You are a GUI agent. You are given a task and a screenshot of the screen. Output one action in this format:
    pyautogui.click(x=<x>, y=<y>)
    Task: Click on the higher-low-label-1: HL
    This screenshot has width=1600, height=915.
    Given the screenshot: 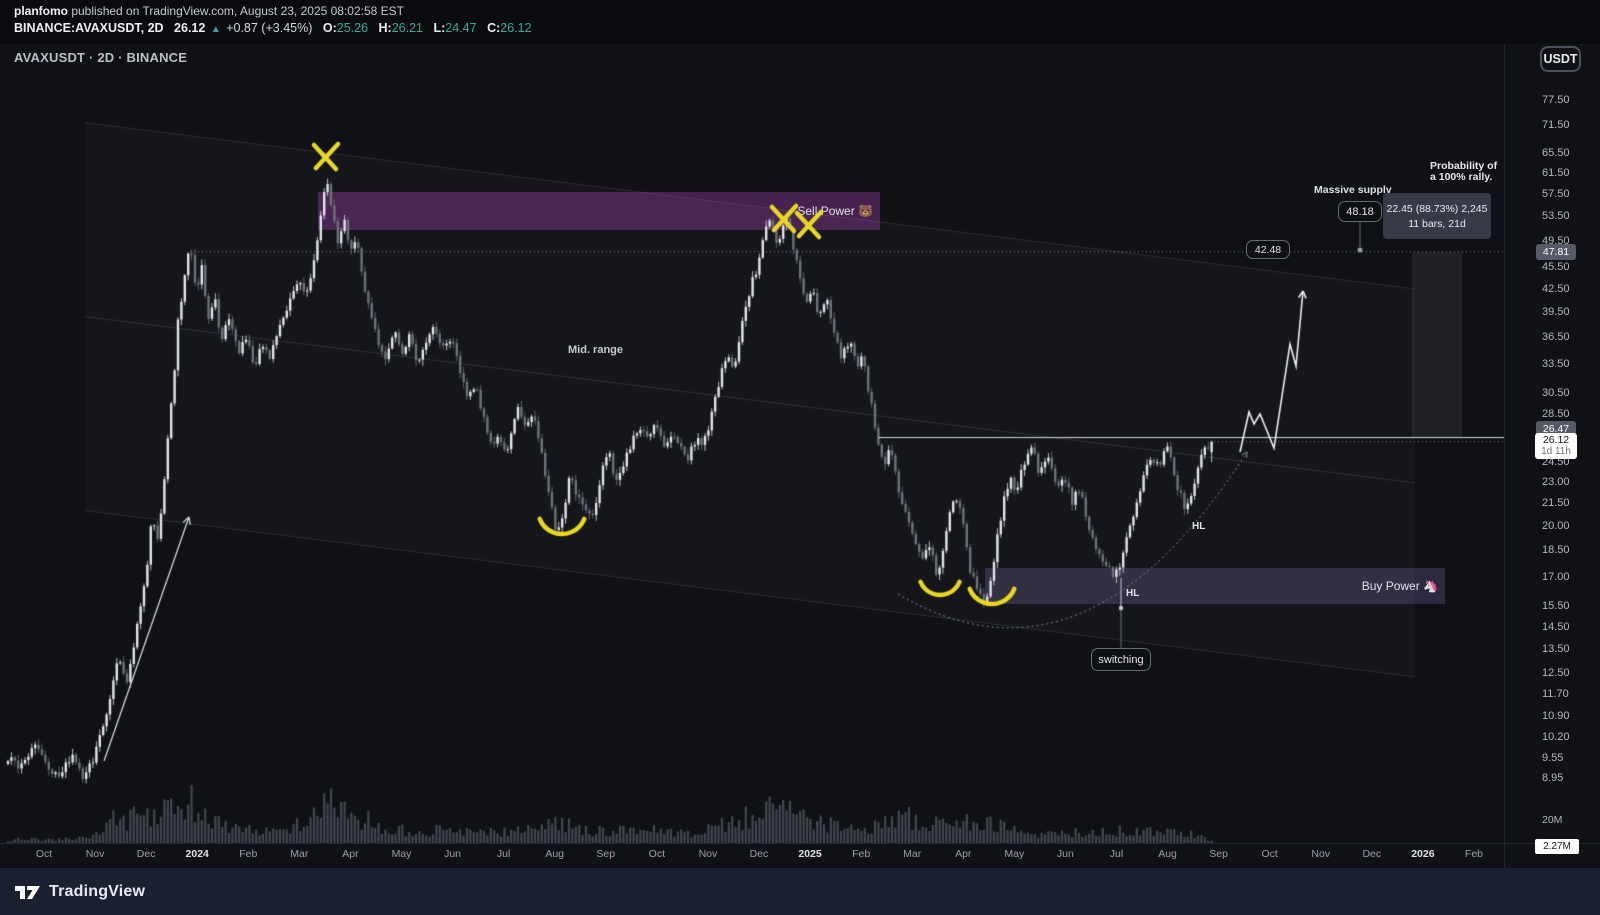 What is the action you would take?
    pyautogui.click(x=1133, y=593)
    